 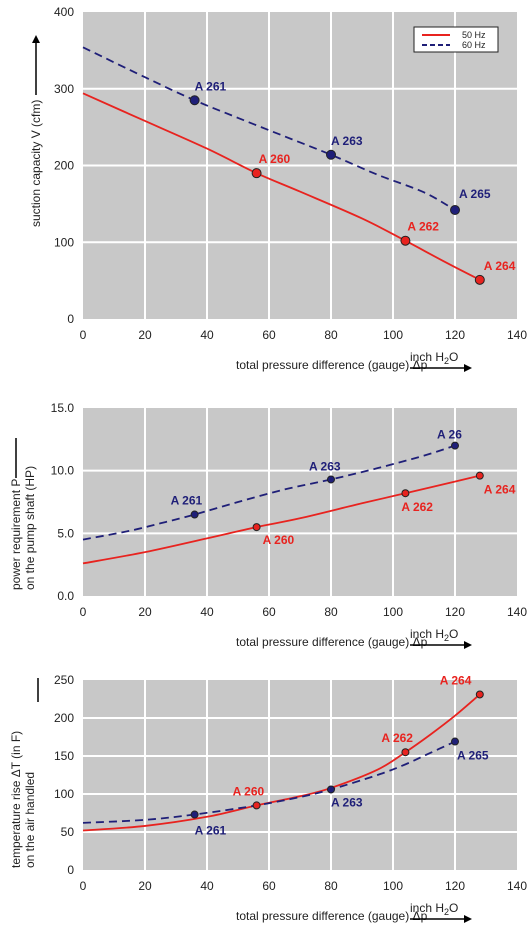 What do you see at coordinates (64, 756) in the screenshot?
I see `y-tick-label: 150` at bounding box center [64, 756].